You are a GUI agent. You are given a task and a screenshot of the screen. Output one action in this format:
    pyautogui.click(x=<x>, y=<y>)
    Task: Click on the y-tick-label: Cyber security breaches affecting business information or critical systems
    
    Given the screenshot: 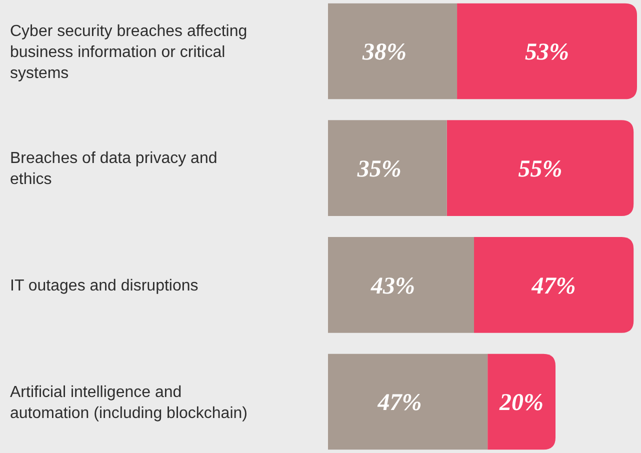 What is the action you would take?
    pyautogui.click(x=129, y=52)
    